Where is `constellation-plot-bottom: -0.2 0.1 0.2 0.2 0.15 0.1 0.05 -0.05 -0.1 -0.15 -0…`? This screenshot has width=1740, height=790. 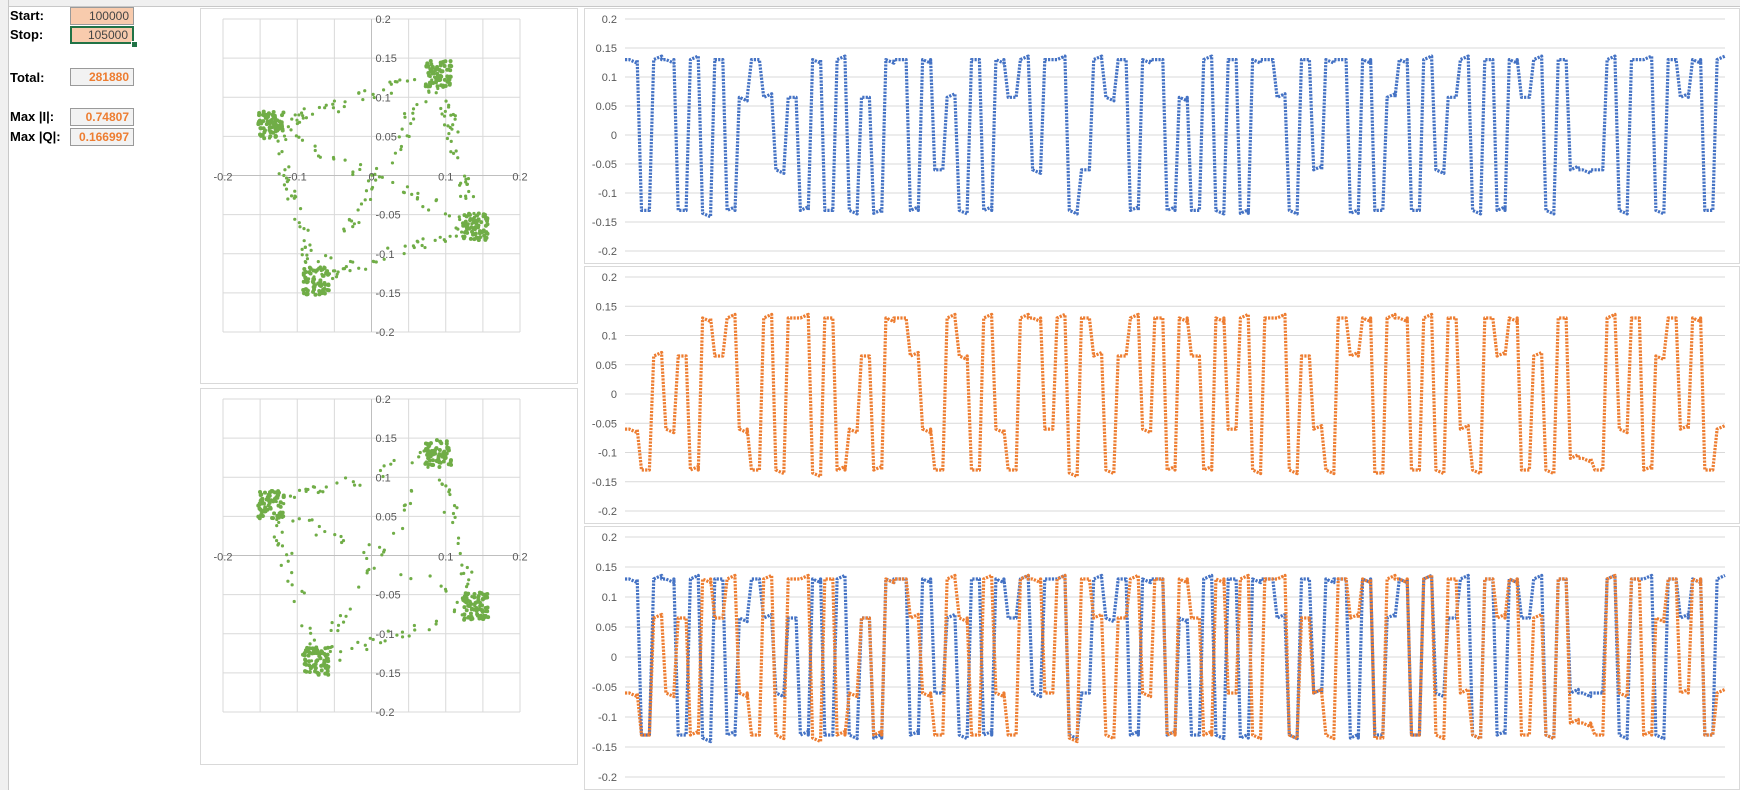 constellation-plot-bottom: -0.2 0.1 0.2 0.2 0.15 0.1 0.05 -0.05 -0.1 -0.15 -0… is located at coordinates (371, 556).